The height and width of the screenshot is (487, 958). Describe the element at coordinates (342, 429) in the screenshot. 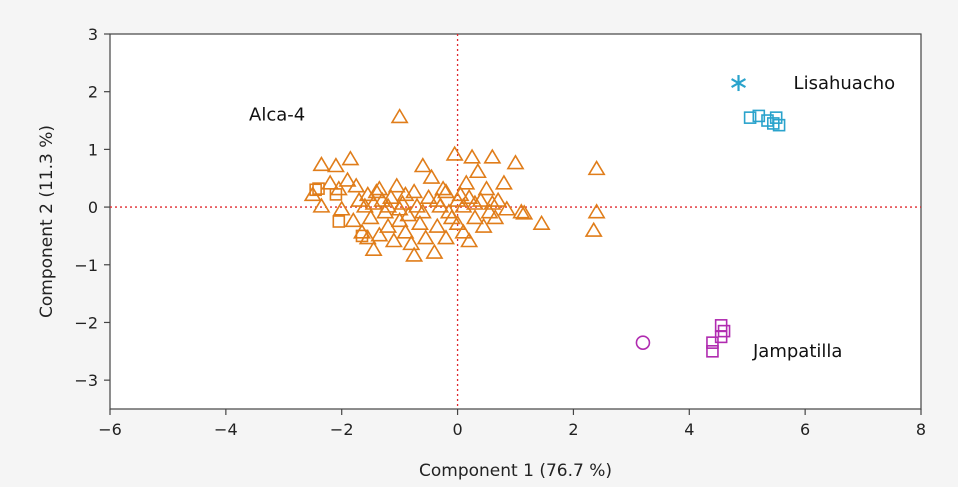

I see `x-tick-label: −2` at that location.